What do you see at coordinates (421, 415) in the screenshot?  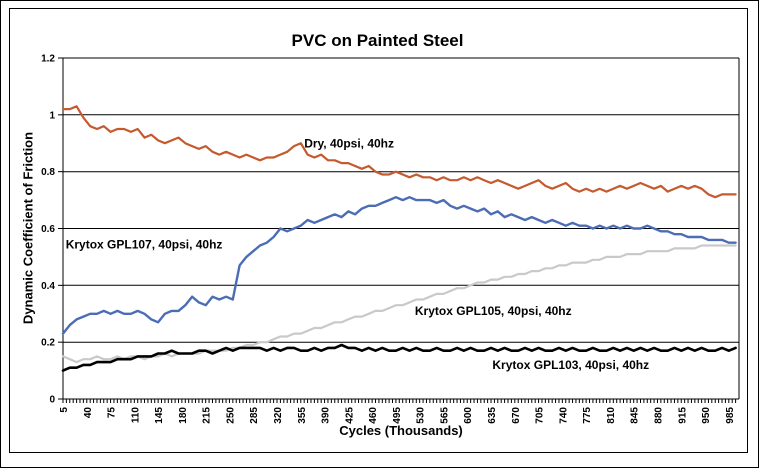 I see `x-tick-label: 530` at bounding box center [421, 415].